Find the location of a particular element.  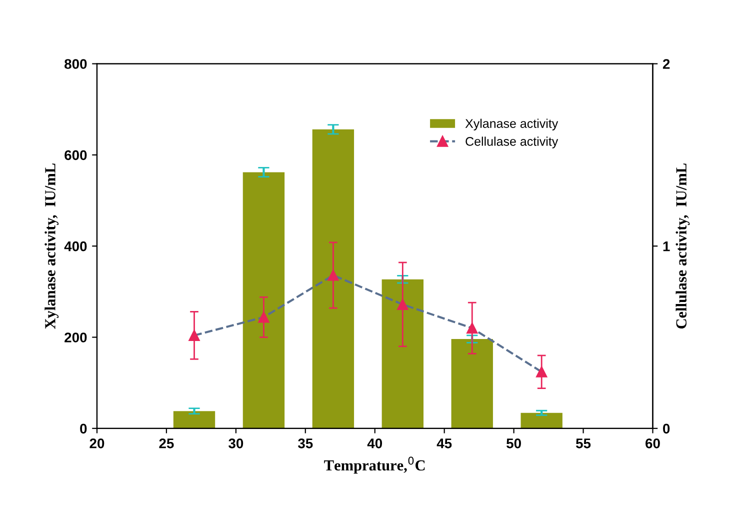

x-axis-title: Temprature,$^{0}$C is located at coordinates (374, 465).